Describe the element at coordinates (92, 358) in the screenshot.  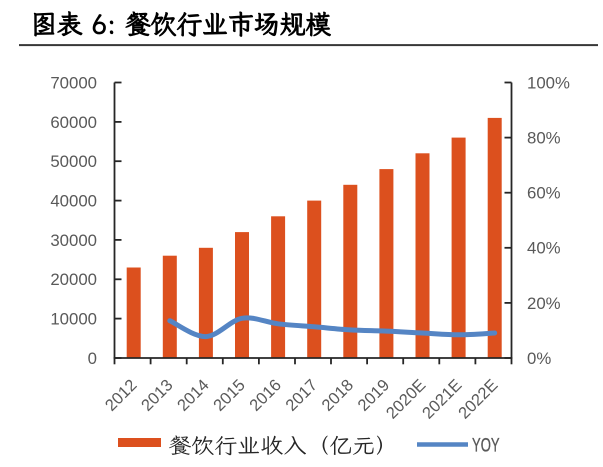
I see `svg-text: 0` at that location.